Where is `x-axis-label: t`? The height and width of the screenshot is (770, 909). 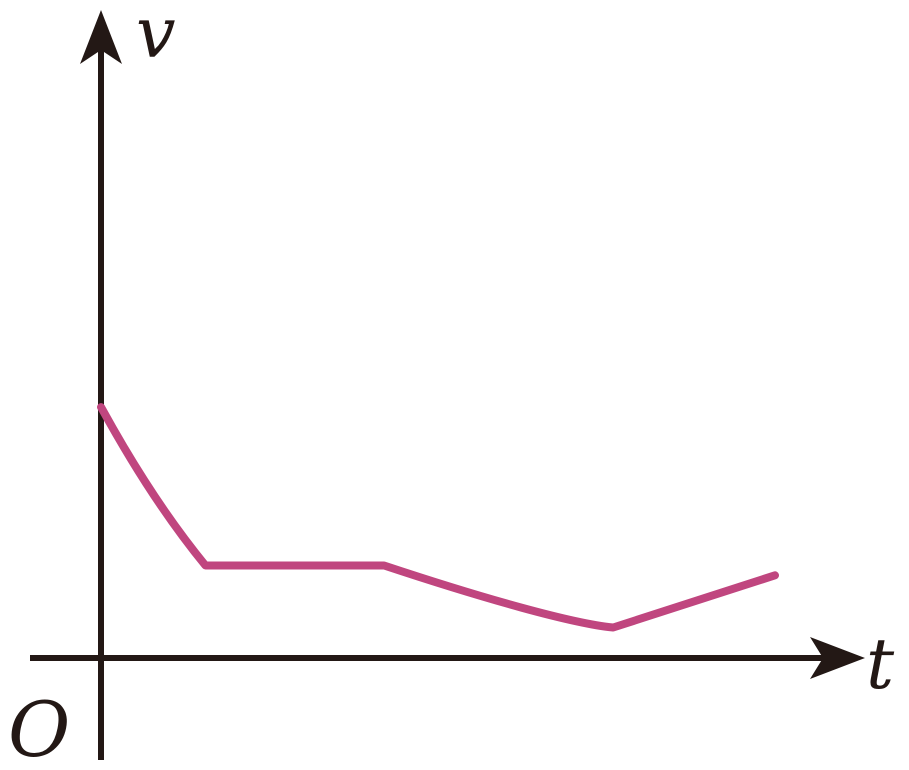
x-axis-label: t is located at coordinates (880, 664).